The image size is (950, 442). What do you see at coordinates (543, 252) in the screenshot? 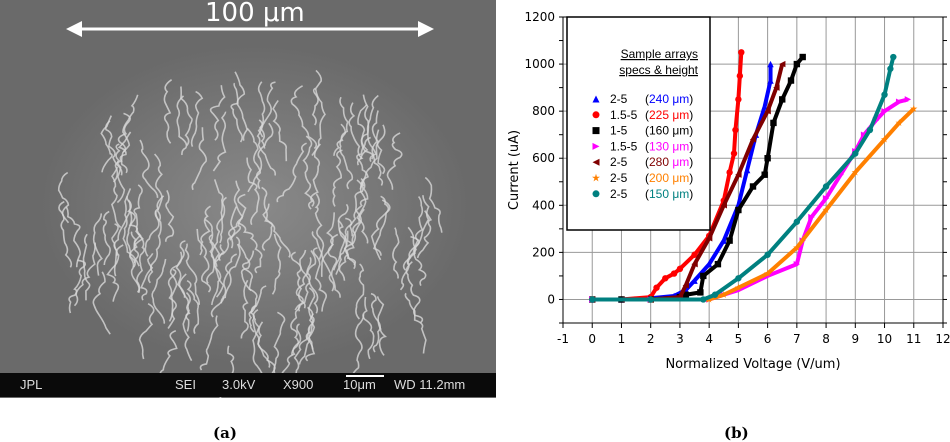
I see `y-tick-label: 200` at bounding box center [543, 252].